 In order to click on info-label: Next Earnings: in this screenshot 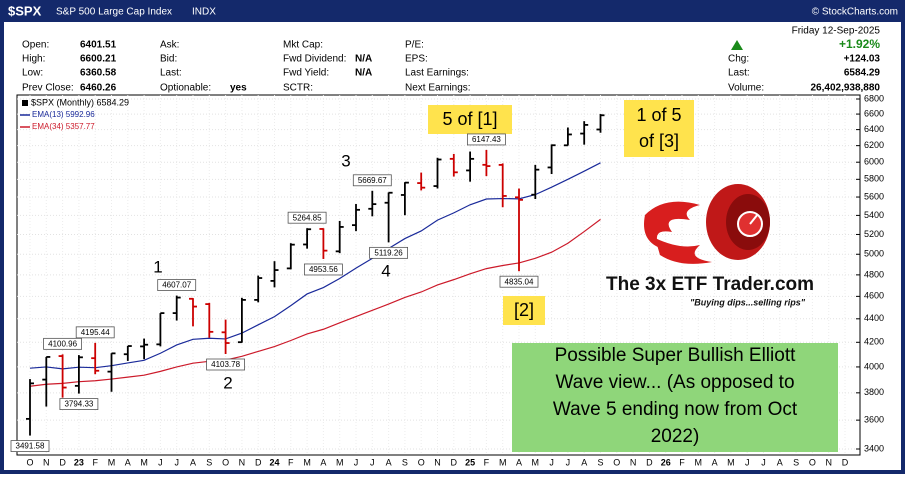, I will do `click(438, 88)`.